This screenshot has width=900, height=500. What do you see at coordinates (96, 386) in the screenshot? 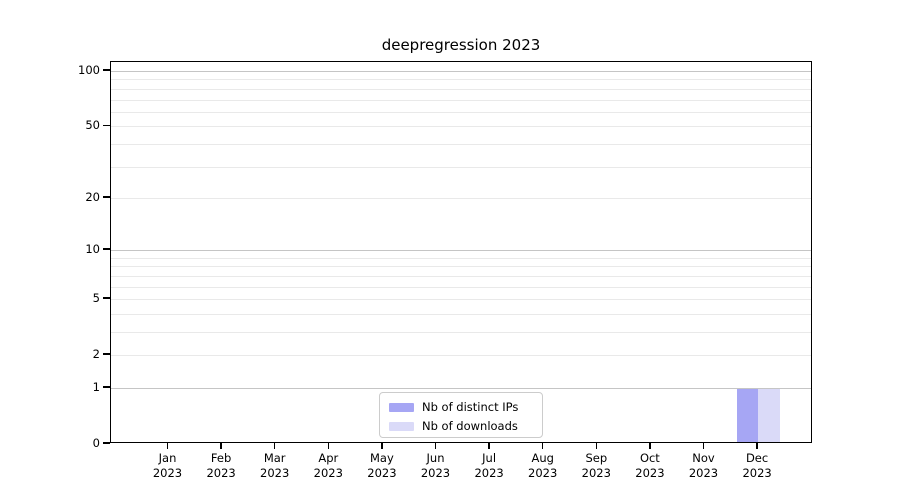
I see `y-tick-label: 1` at bounding box center [96, 386].